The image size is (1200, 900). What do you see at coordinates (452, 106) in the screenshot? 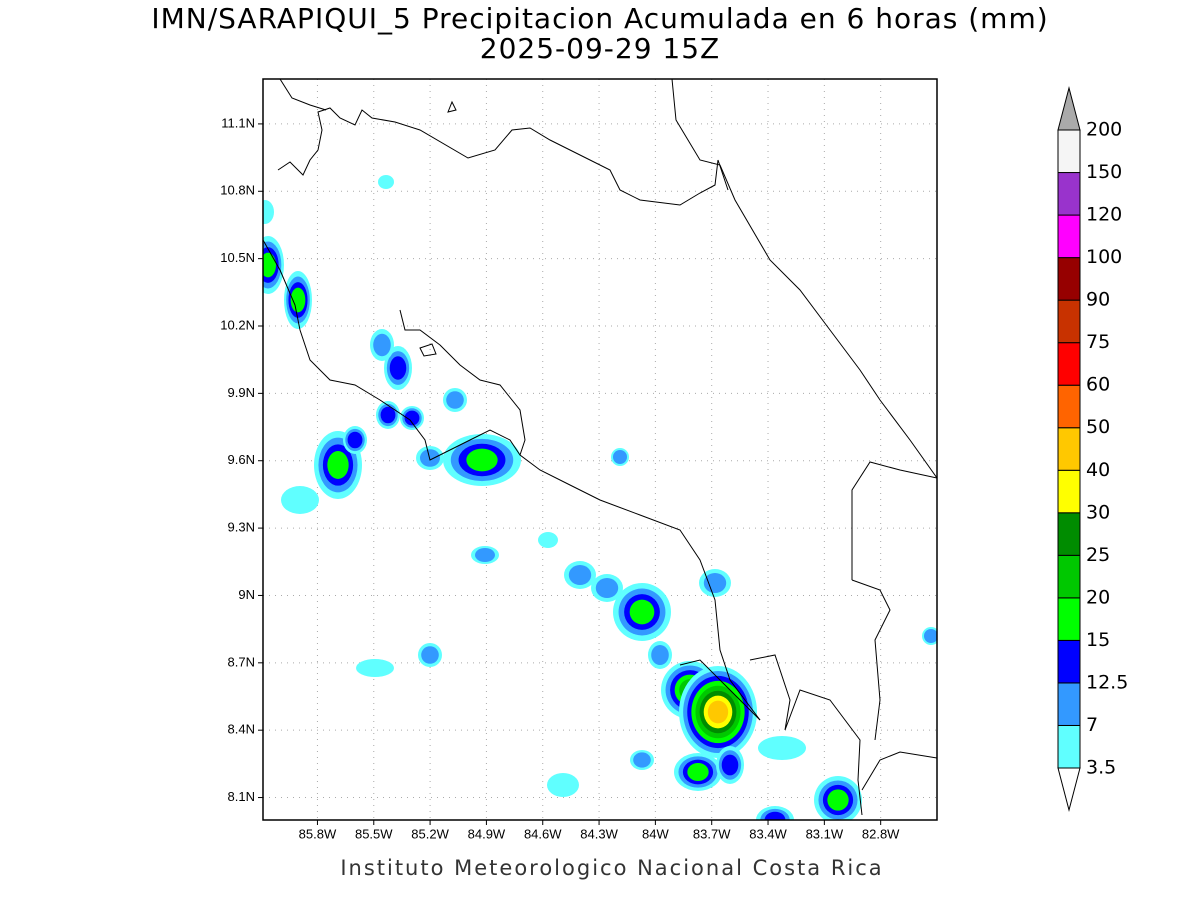
I see `island` at bounding box center [452, 106].